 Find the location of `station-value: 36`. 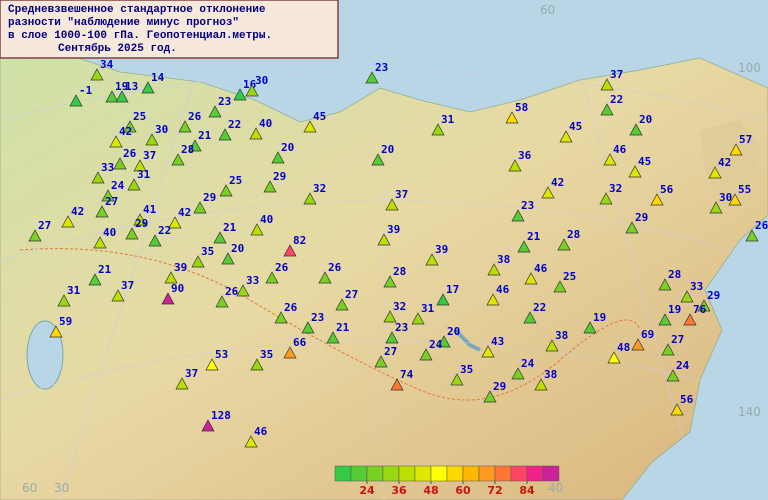

station-value: 36 is located at coordinates (525, 155).